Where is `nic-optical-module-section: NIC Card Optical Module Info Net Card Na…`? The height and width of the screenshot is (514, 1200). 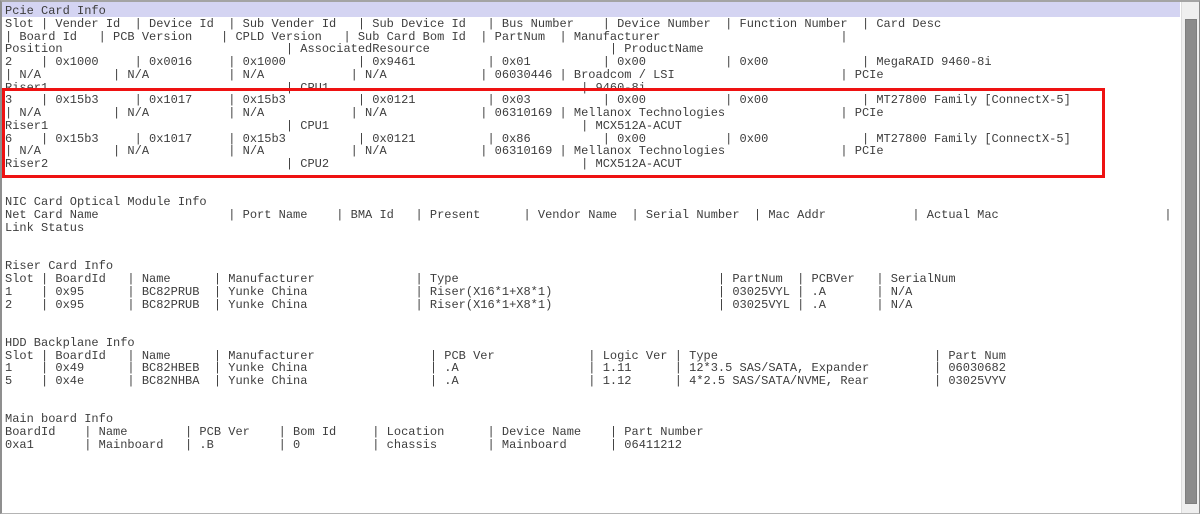
nic-optical-module-section: NIC Card Optical Module Info Net Card Na… is located at coordinates (588, 215).